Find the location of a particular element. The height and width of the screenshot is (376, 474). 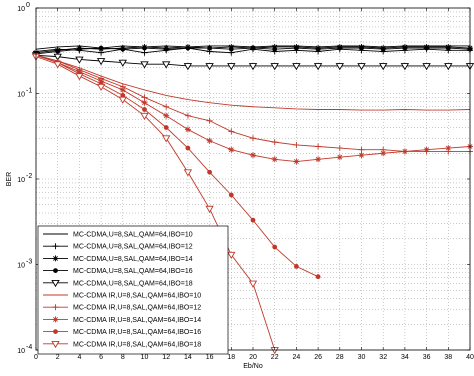

y-tick-exponent: -4 is located at coordinates (29, 347).